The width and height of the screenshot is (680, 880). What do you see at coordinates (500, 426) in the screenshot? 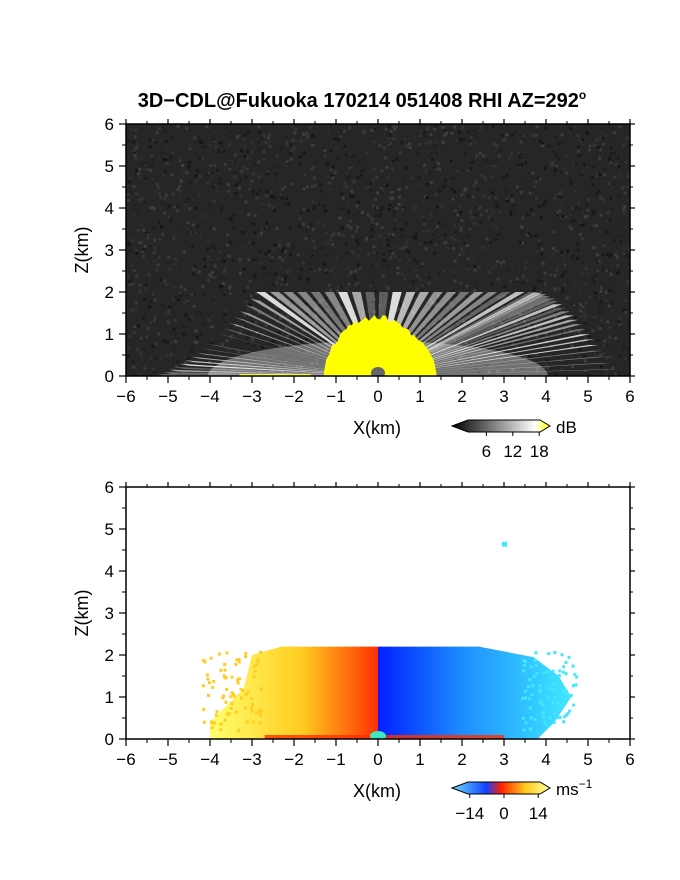
I see `reflectivity-colorbar-bar` at bounding box center [500, 426].